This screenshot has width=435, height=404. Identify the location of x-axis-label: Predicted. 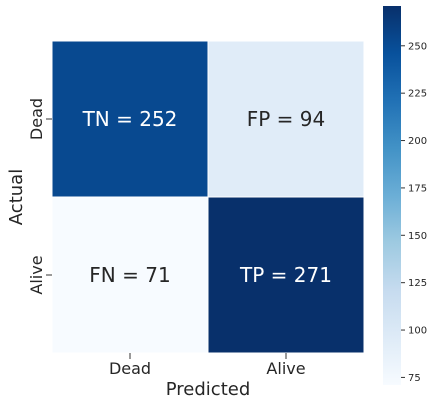
(208, 389).